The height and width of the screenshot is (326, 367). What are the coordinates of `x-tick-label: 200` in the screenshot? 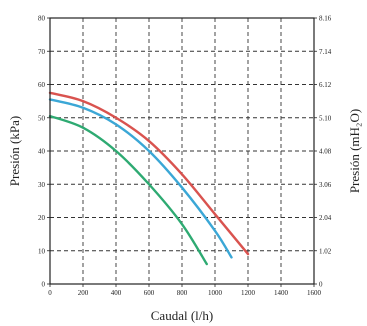 It's located at (83, 293).